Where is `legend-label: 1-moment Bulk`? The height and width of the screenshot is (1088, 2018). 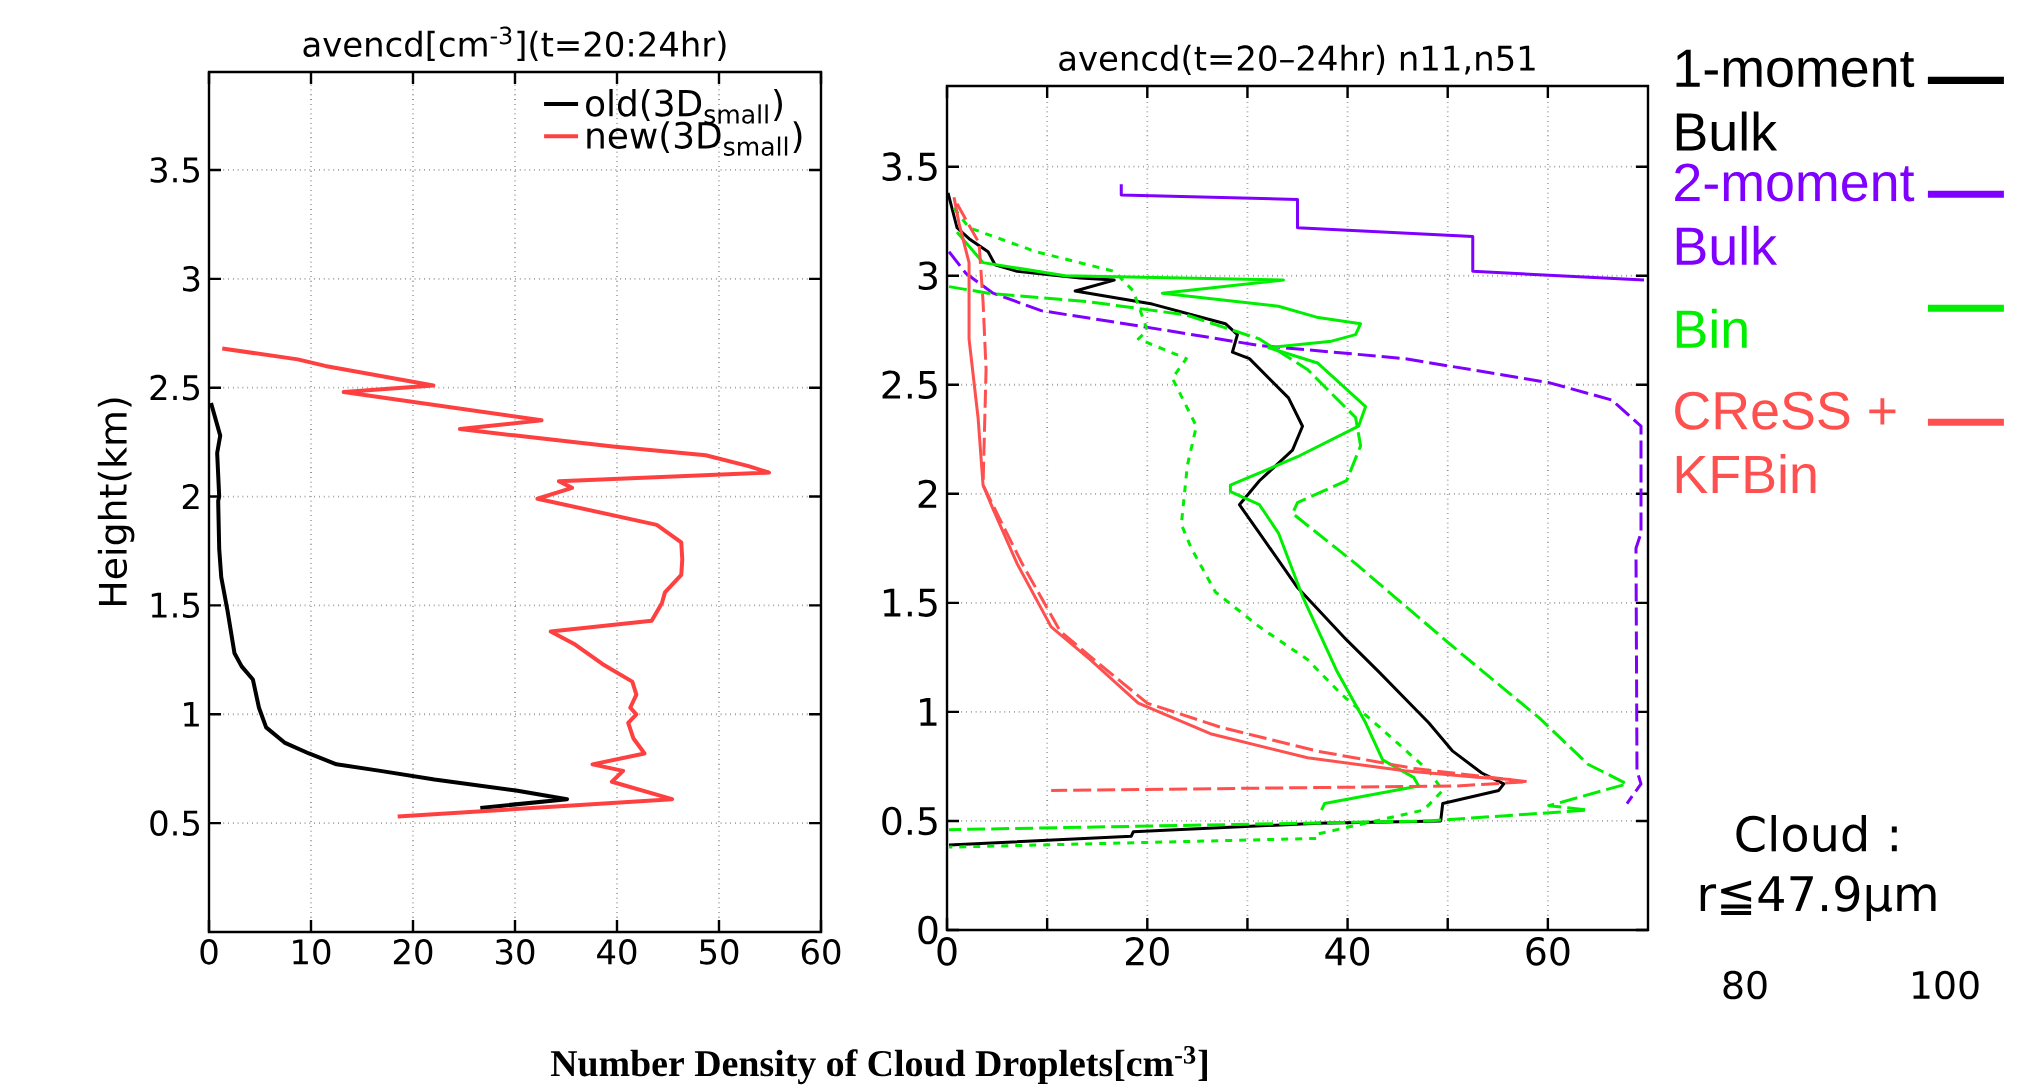 legend-label: 1-moment Bulk is located at coordinates (1795, 100).